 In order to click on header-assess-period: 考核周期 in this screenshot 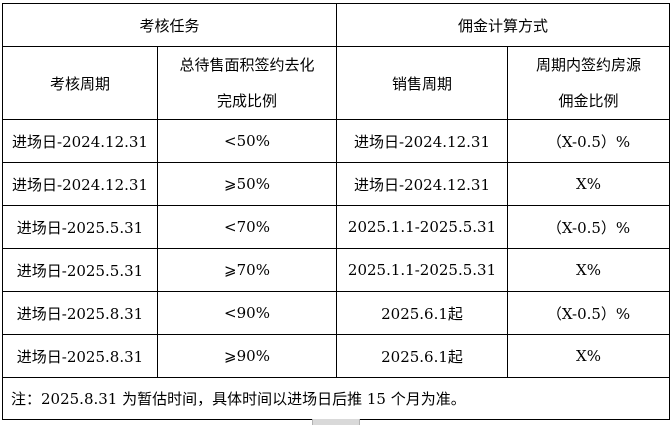, I will do `click(80, 83)`.